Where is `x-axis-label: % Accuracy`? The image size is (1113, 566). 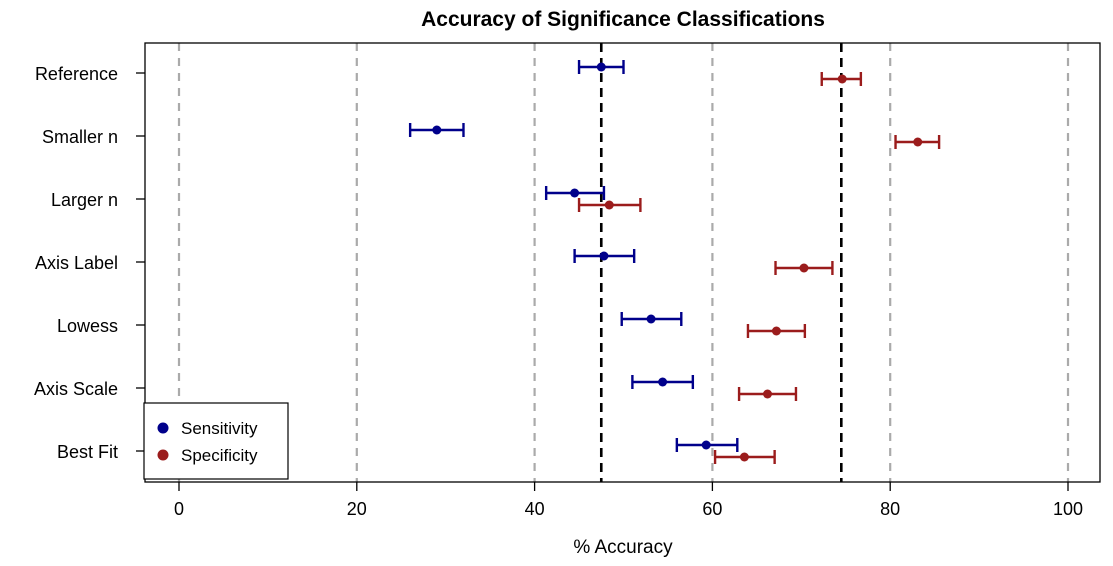
x-axis-label: % Accuracy is located at coordinates (623, 547).